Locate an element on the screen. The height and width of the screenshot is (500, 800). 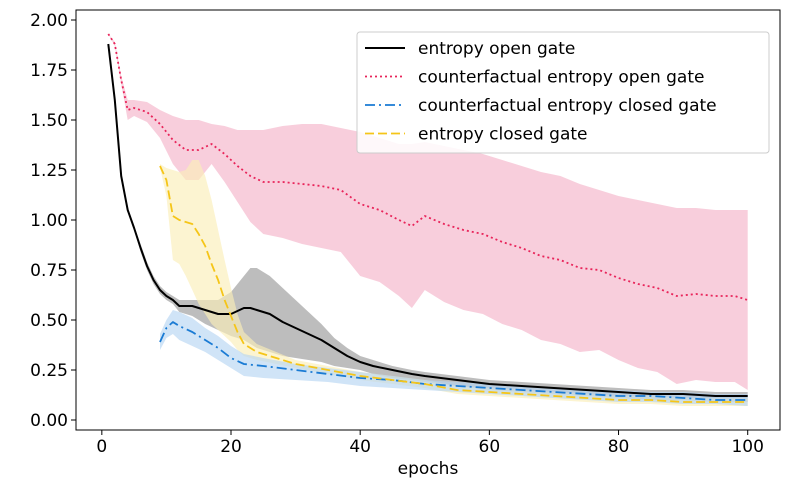
y-tick-label: 2.00 is located at coordinates (49, 21).